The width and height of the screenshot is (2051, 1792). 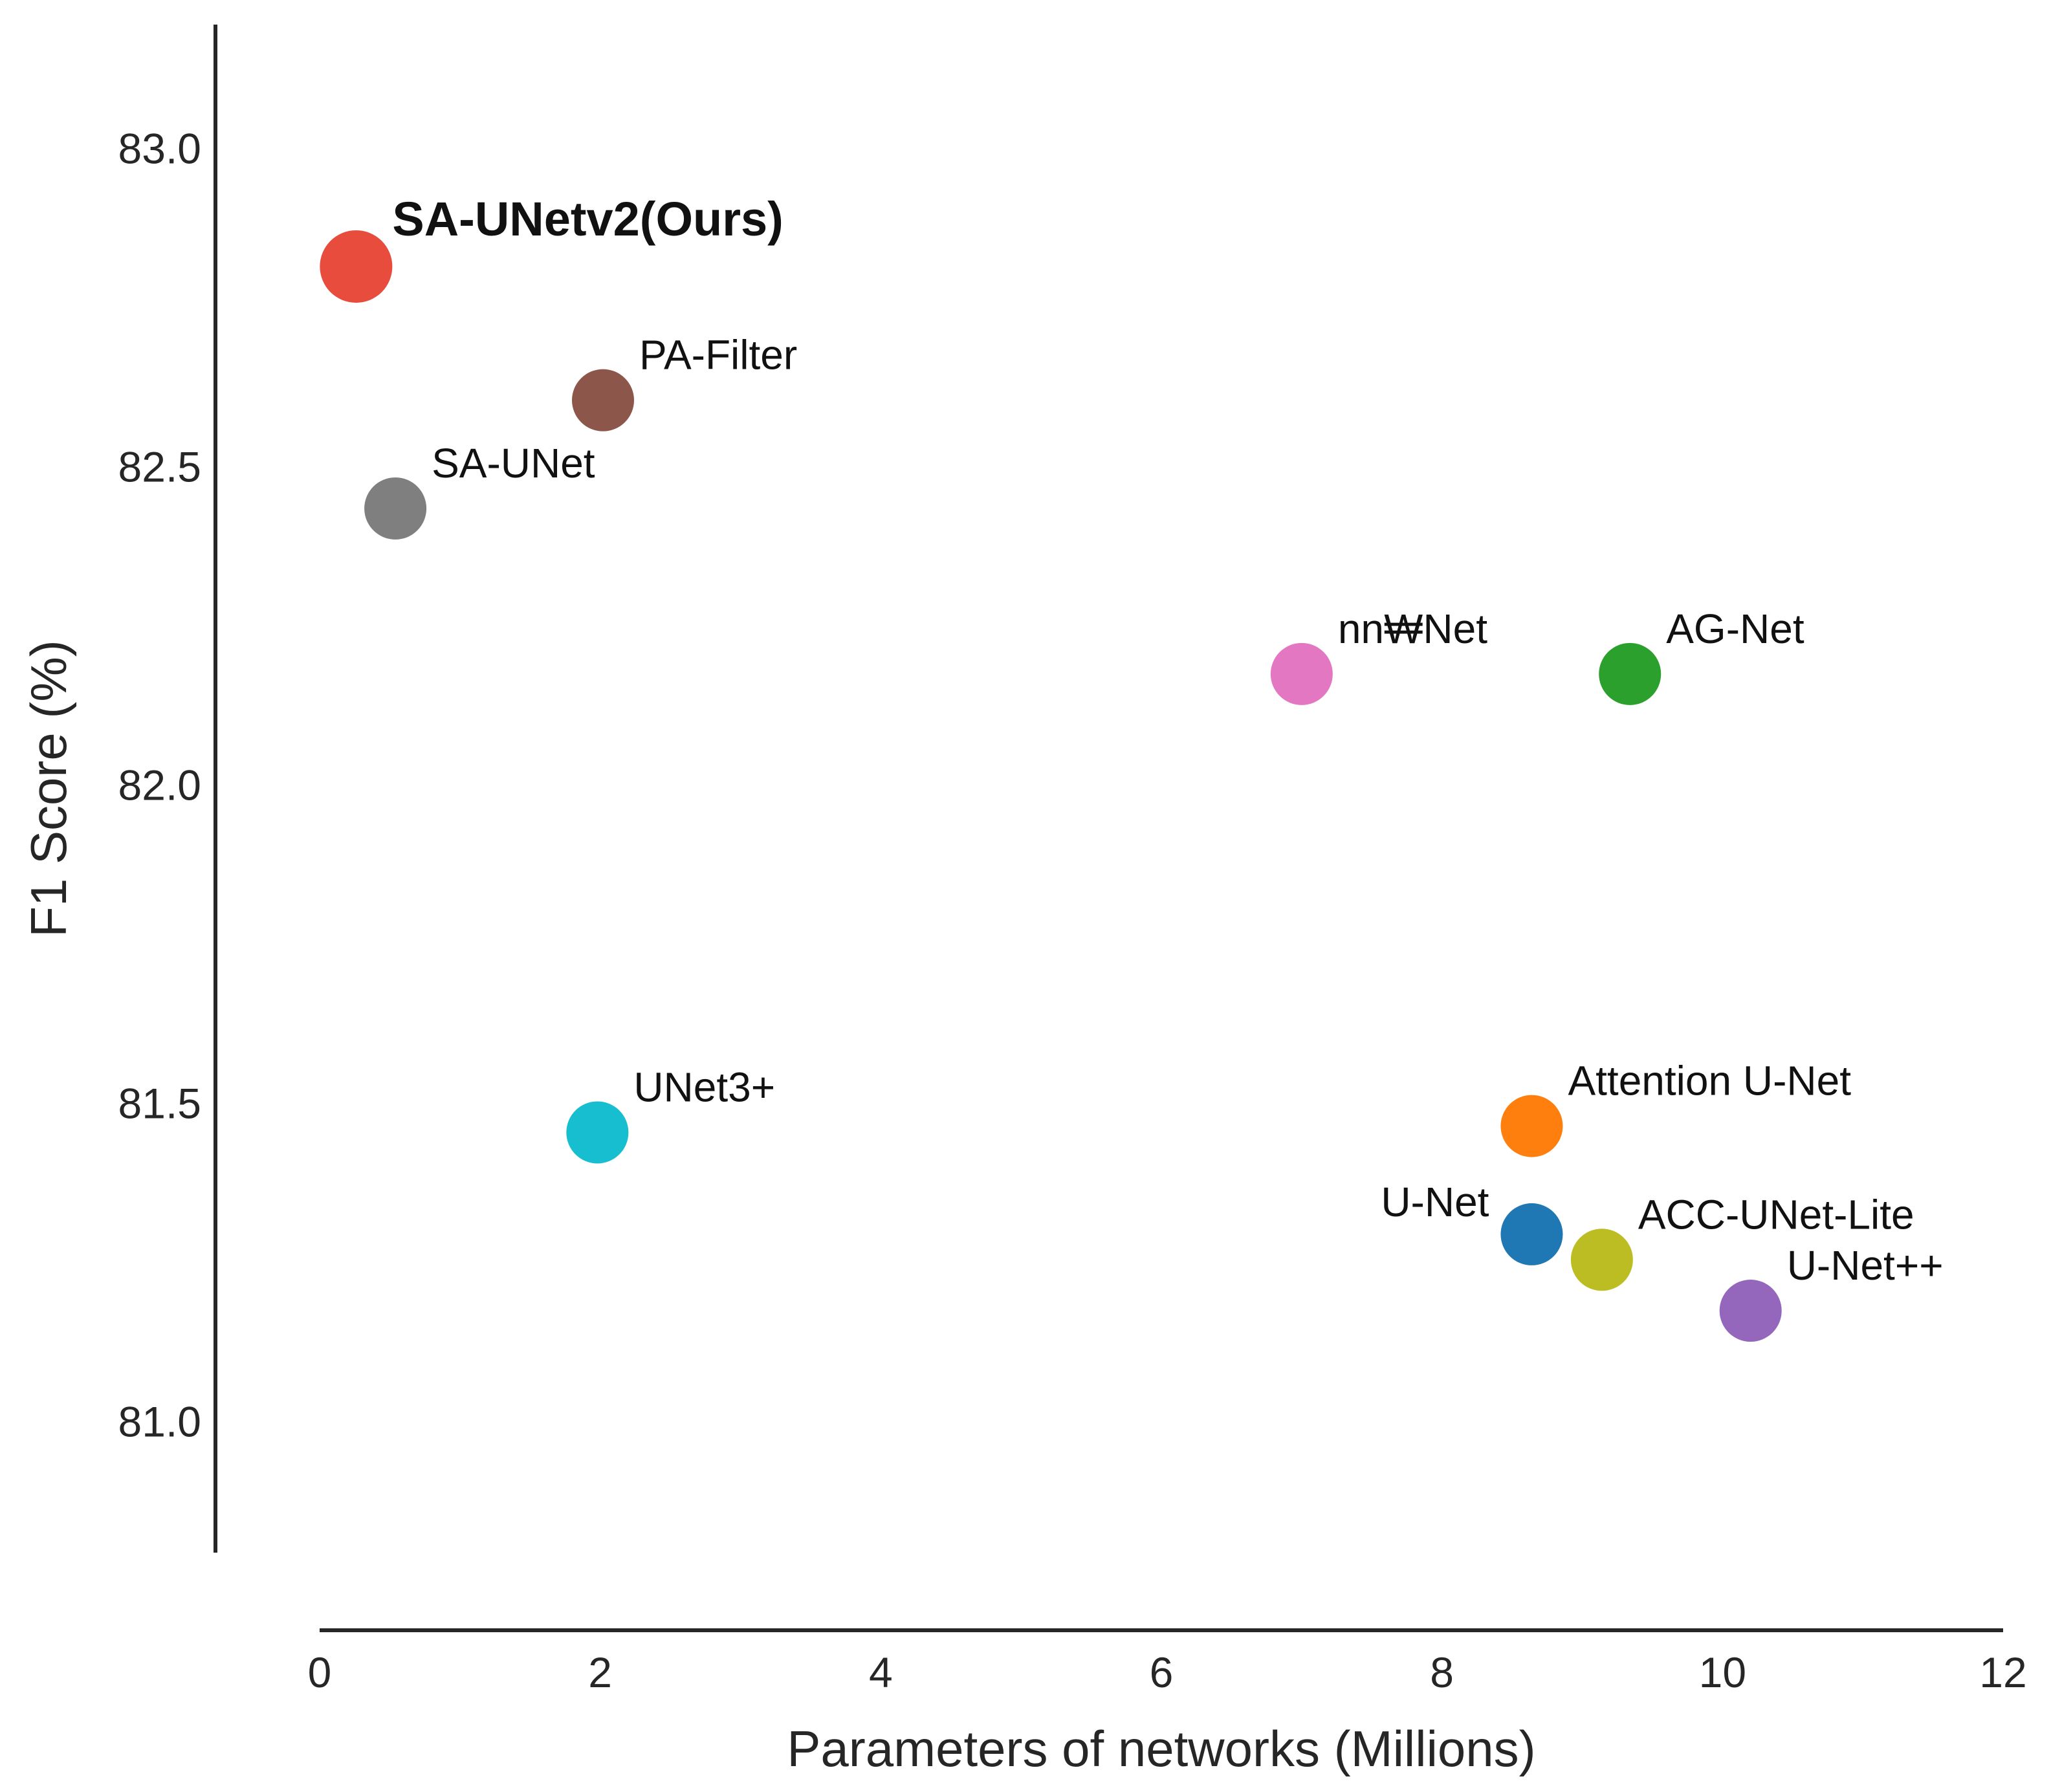 I want to click on x-tick-label: 0, so click(x=320, y=1672).